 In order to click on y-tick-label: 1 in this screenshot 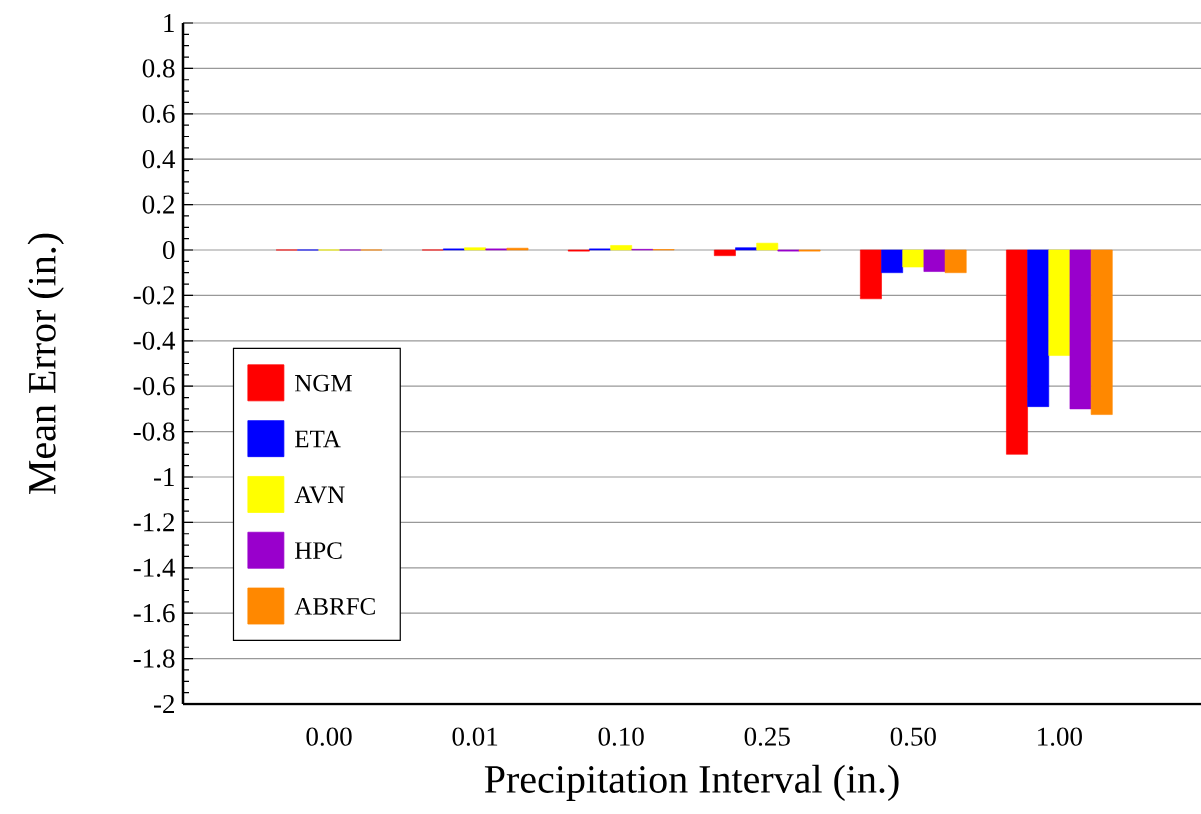, I will do `click(169, 23)`.